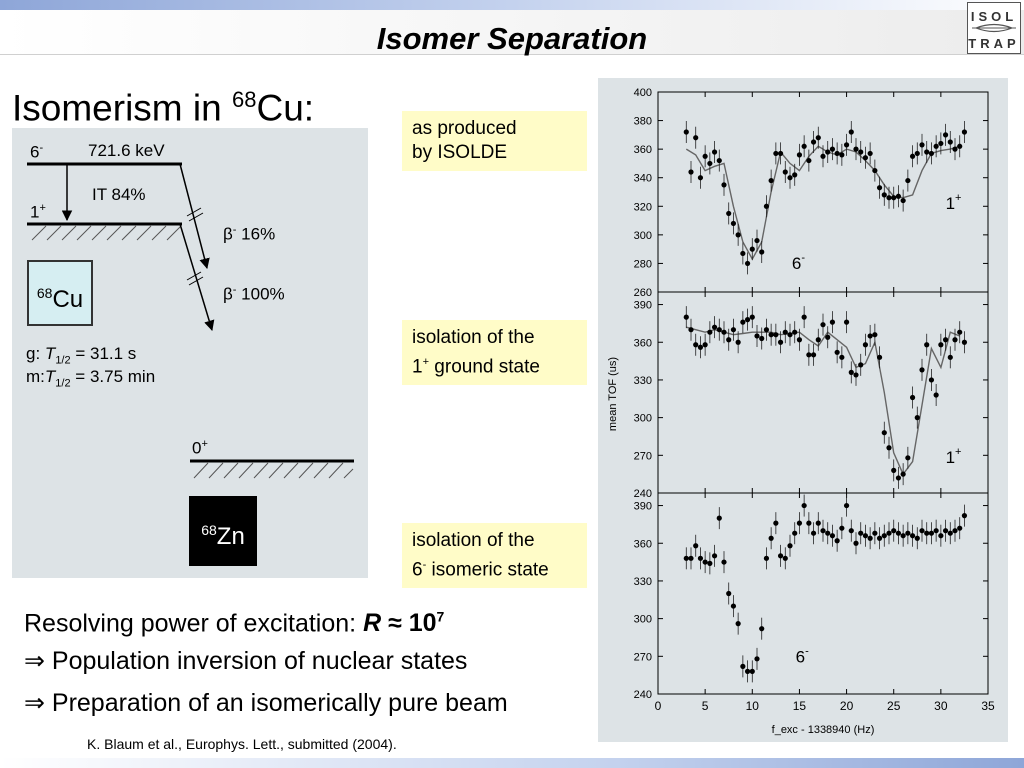 This screenshot has width=1024, height=768. What do you see at coordinates (200, 448) in the screenshot?
I see `level-0-label: 0+` at bounding box center [200, 448].